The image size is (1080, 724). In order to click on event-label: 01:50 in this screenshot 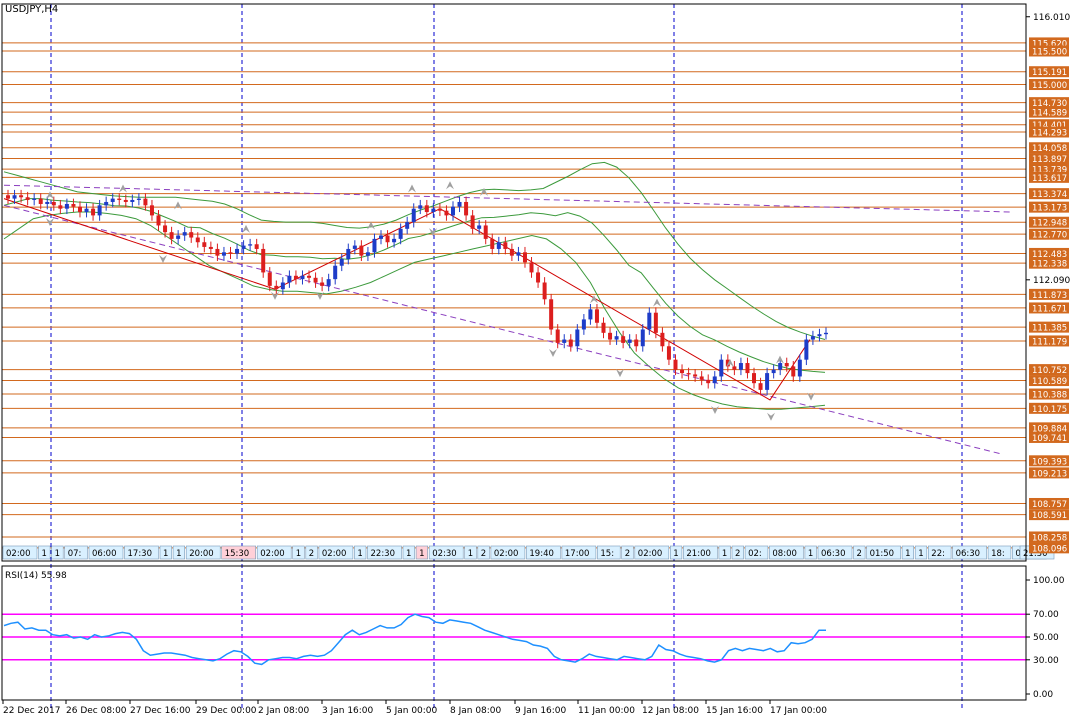, I will do `click(883, 552)`.